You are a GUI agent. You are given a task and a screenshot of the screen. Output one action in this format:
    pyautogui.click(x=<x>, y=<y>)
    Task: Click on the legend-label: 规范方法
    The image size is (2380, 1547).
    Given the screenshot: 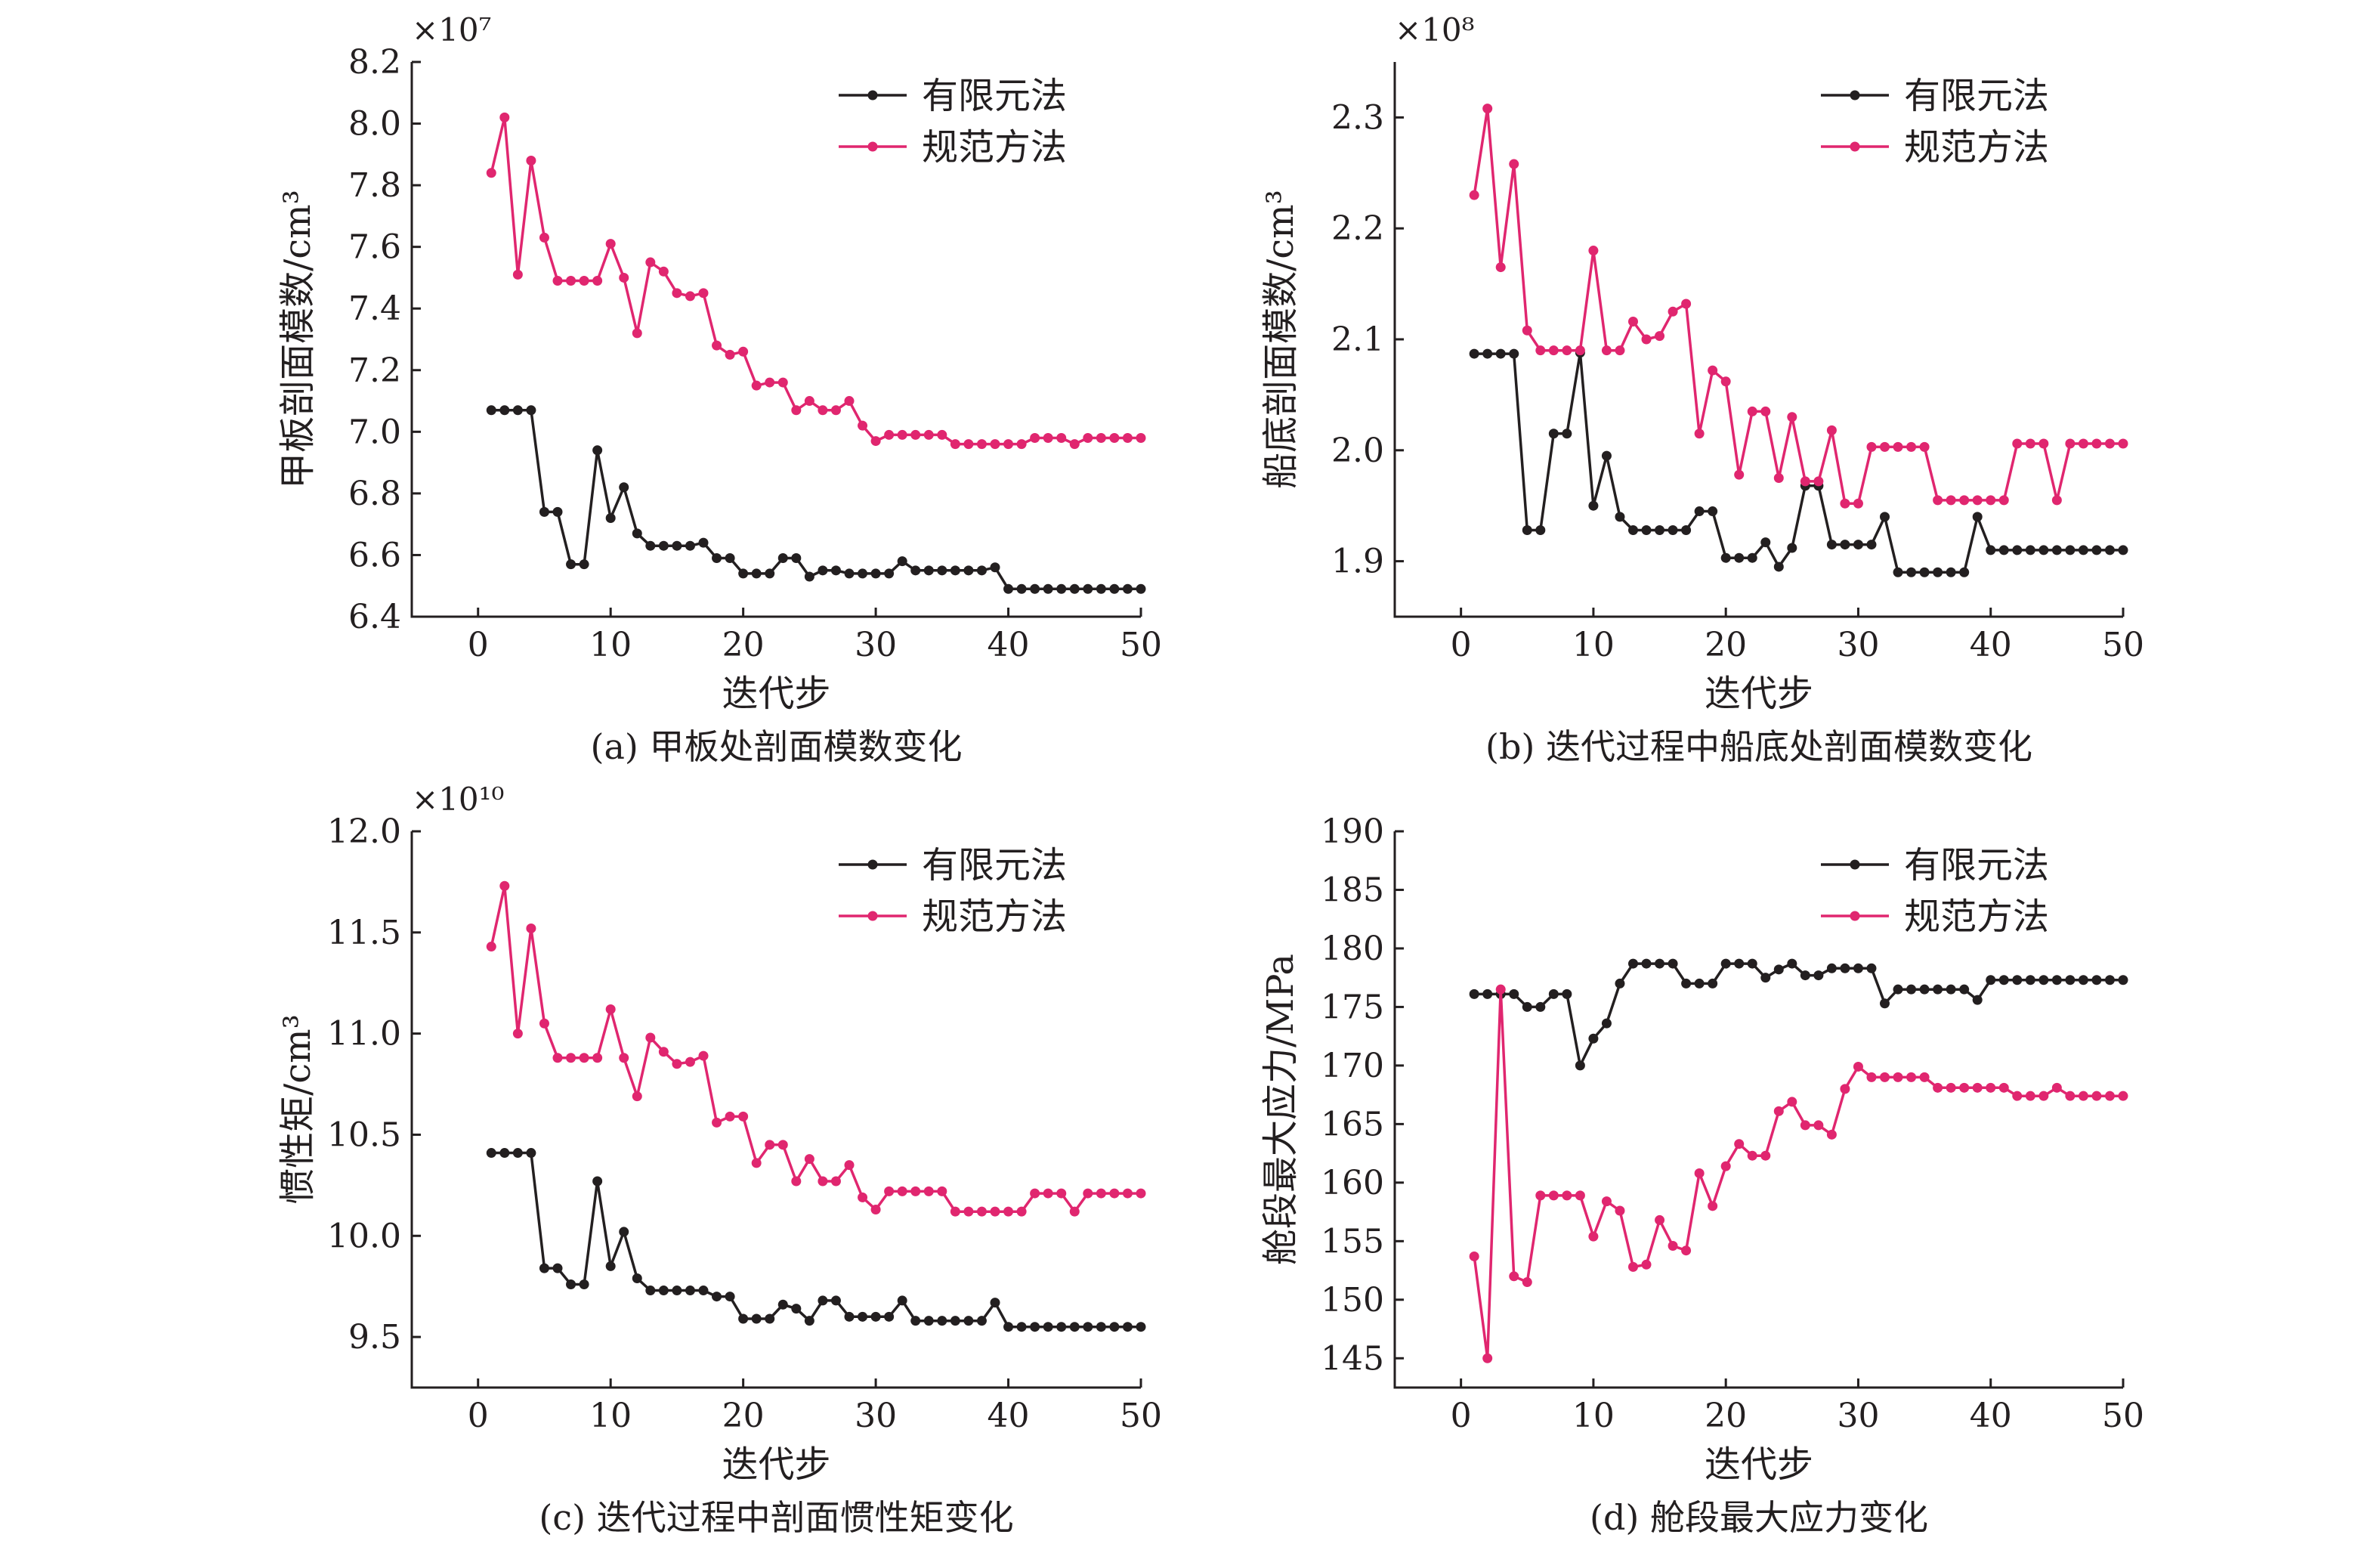 What is the action you would take?
    pyautogui.click(x=994, y=917)
    